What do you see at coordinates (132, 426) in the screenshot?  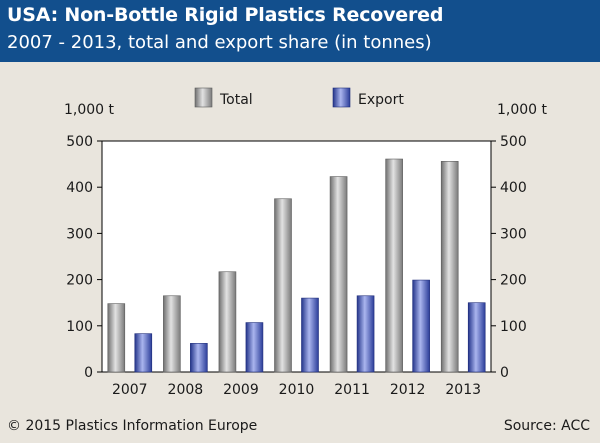 I see `copyright-text: © 2015 Plastics Information Europe` at bounding box center [132, 426].